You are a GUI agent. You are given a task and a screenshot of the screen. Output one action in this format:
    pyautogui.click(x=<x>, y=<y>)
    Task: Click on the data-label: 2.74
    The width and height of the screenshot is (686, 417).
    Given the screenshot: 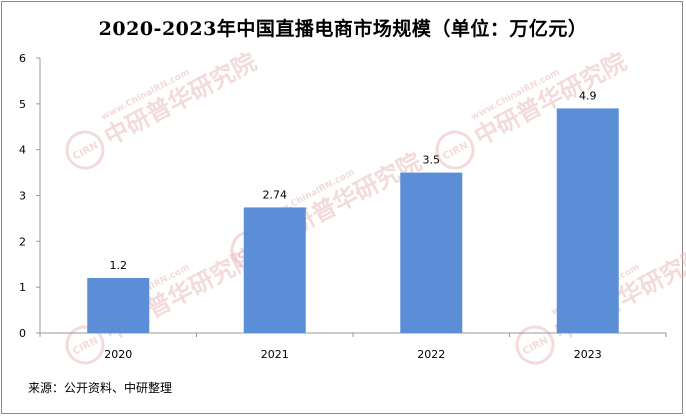 What is the action you would take?
    pyautogui.click(x=275, y=194)
    